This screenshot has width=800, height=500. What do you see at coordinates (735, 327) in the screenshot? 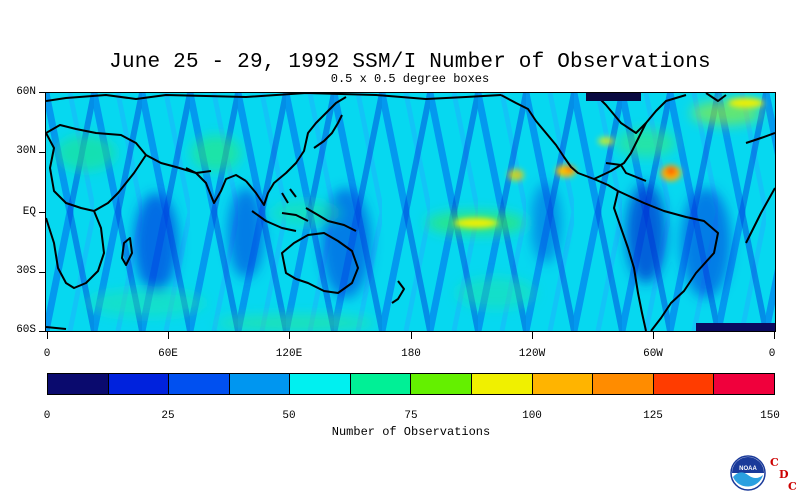
I see `antarctic-dark-patch` at bounding box center [735, 327].